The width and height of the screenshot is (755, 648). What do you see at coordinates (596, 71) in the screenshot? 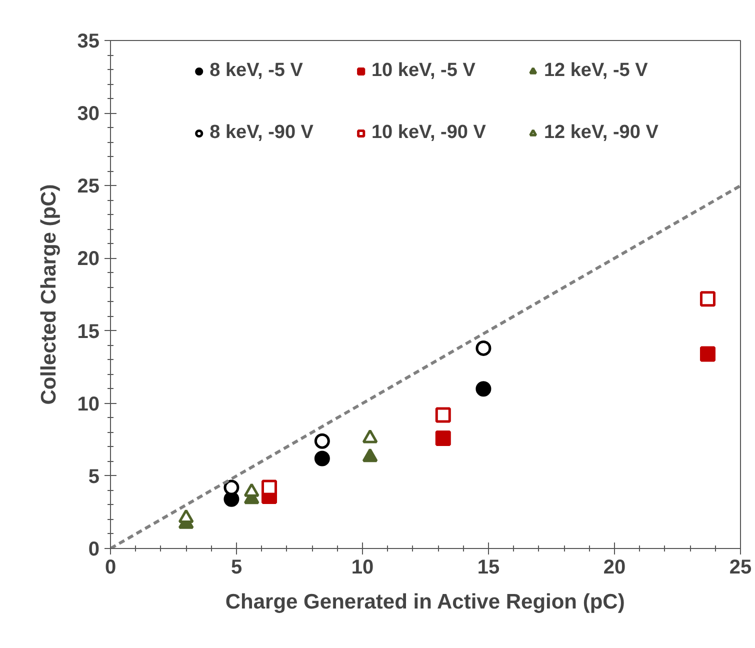
I see `legend-label: 12 keV, -5 V` at bounding box center [596, 71].